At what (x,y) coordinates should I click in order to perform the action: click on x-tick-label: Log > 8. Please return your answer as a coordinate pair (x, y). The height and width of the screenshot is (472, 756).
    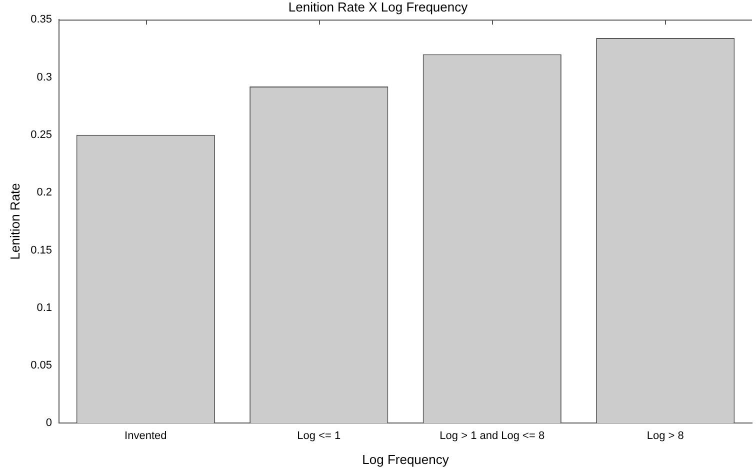
    Looking at the image, I should click on (665, 436).